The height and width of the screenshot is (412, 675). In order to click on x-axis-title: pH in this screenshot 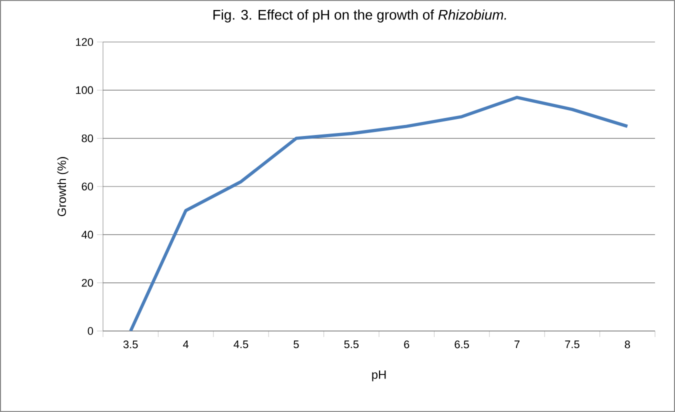, I will do `click(379, 376)`.